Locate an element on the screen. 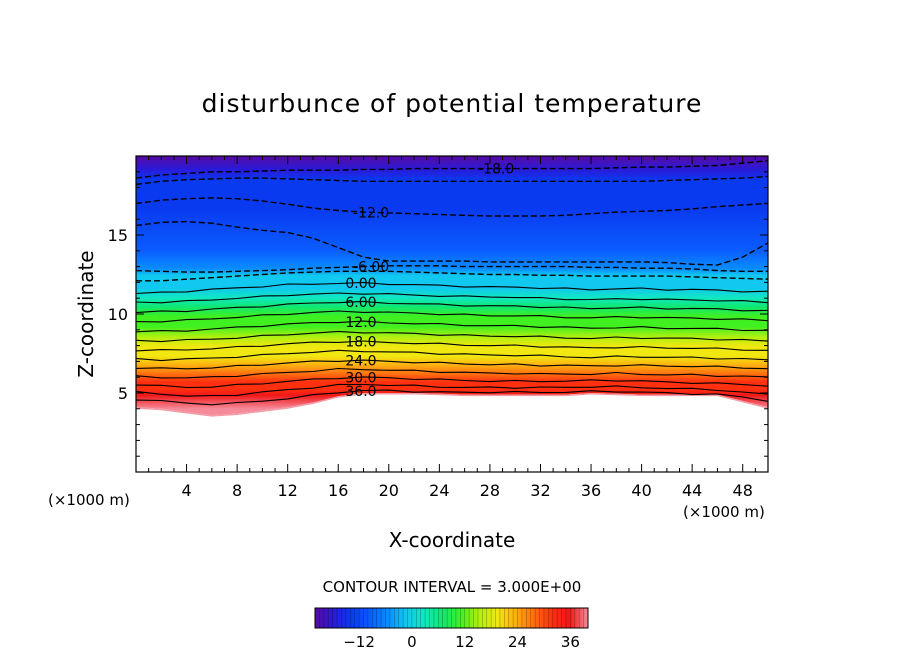 This screenshot has height=654, width=904. contour-label: 36.0 is located at coordinates (360, 392).